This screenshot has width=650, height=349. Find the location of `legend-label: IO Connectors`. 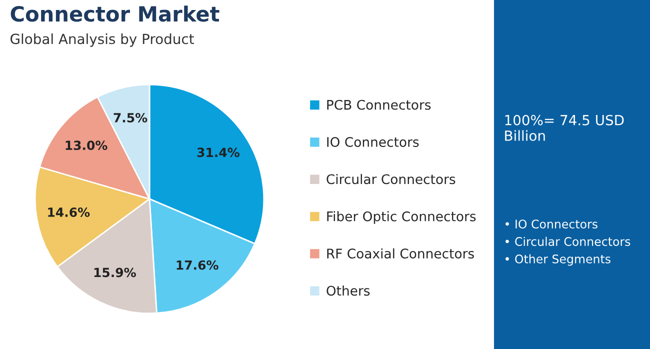

legend-label: IO Connectors is located at coordinates (373, 142).